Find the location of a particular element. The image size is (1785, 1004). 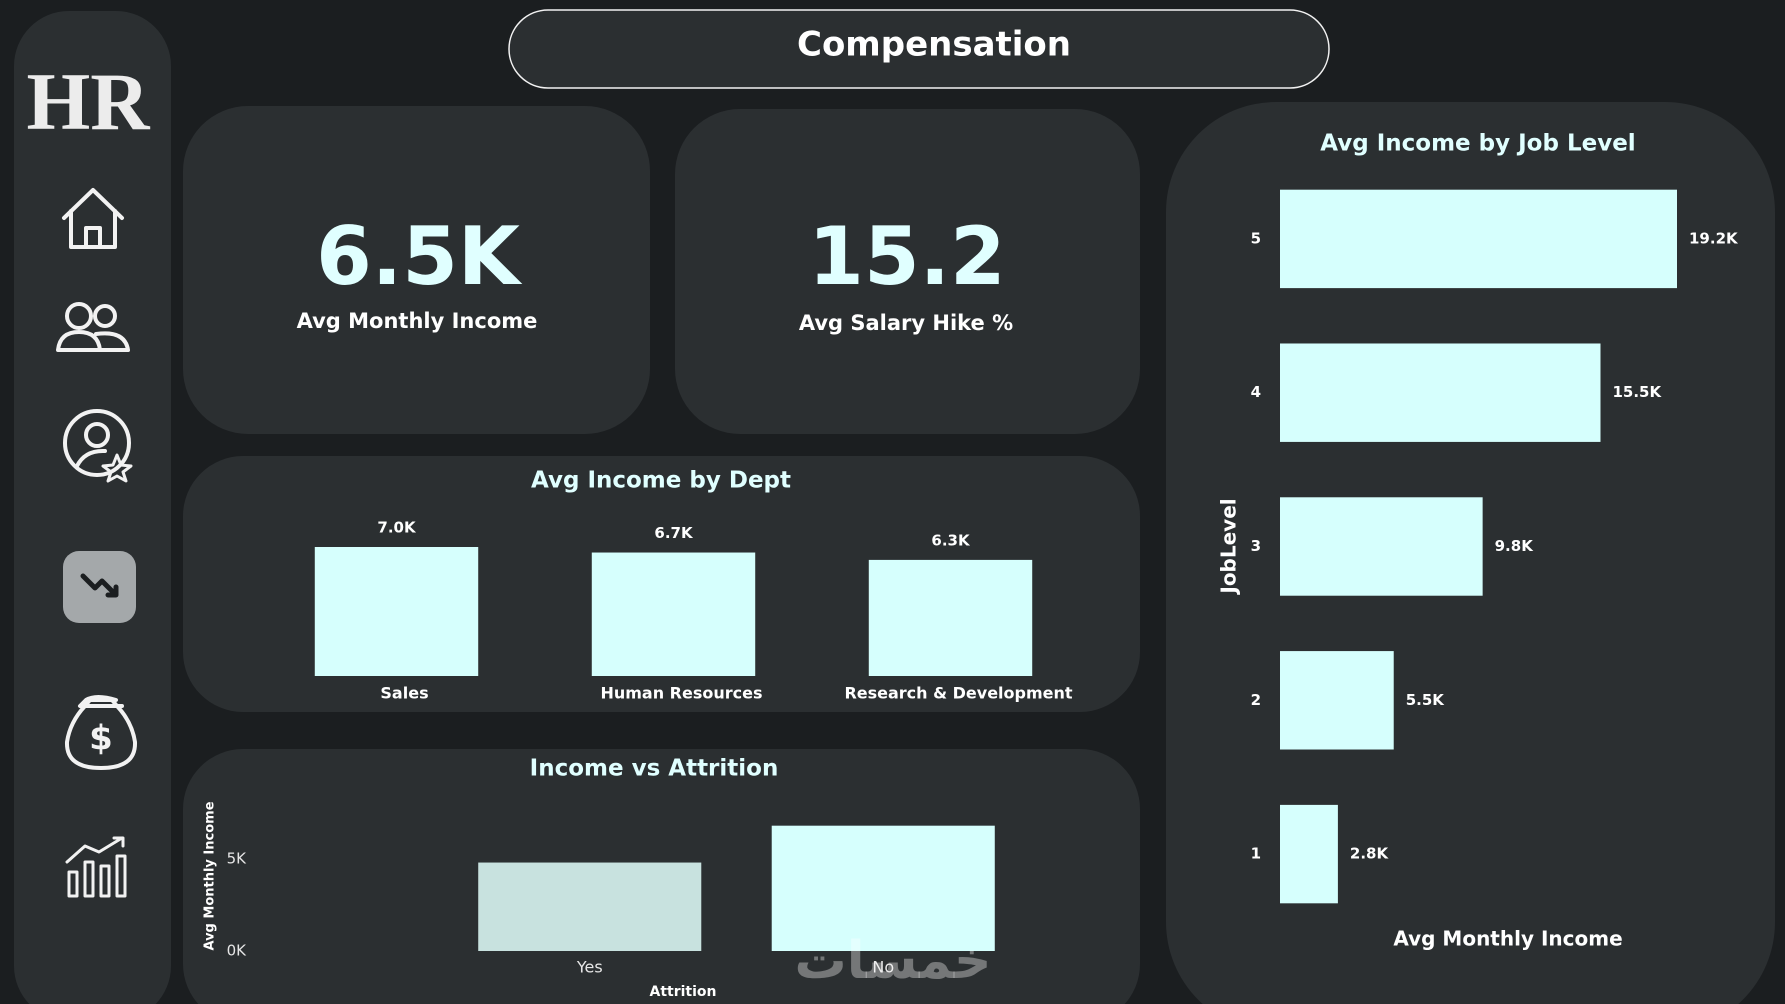

value-label: 6.3K is located at coordinates (951, 540).